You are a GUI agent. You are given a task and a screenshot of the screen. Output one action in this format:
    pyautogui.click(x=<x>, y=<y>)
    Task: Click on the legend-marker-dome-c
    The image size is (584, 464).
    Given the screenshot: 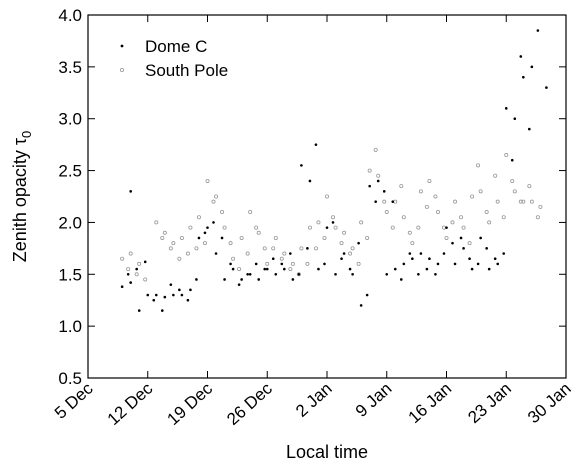 What is the action you would take?
    pyautogui.click(x=122, y=46)
    